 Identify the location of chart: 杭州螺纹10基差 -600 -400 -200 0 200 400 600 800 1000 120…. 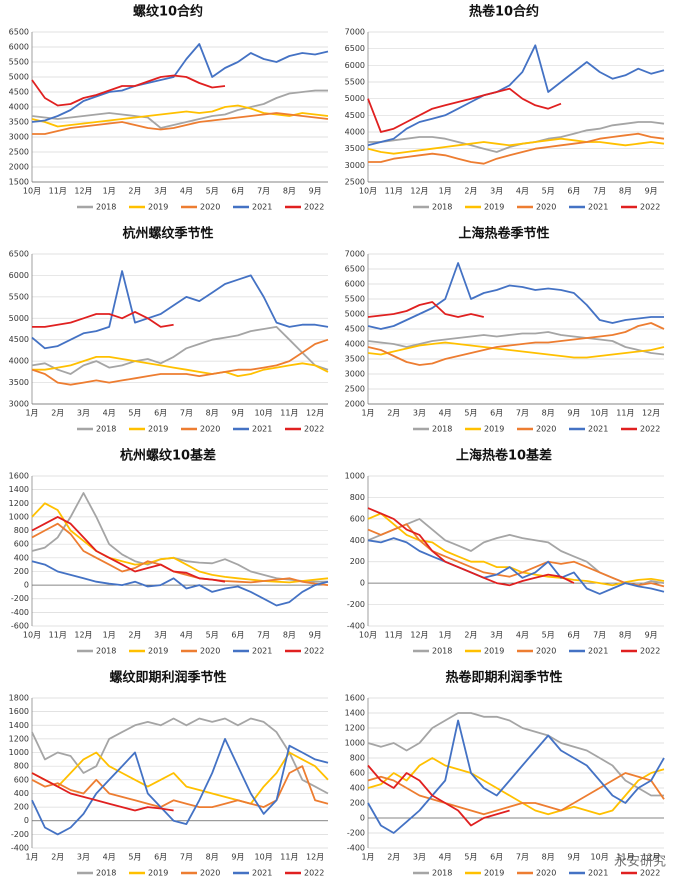
(169, 552).